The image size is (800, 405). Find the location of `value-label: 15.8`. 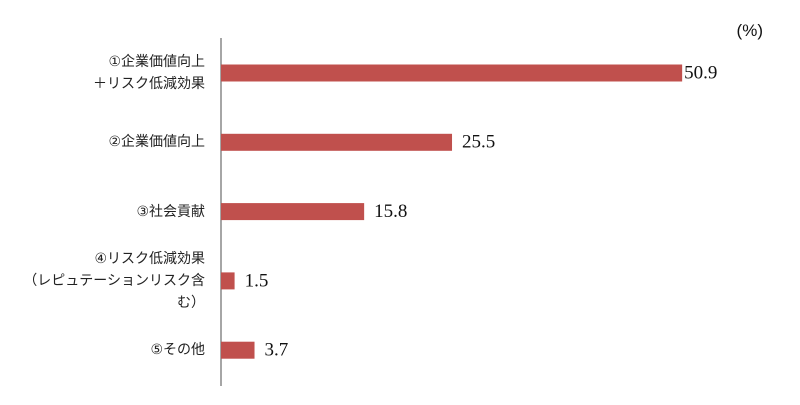

value-label: 15.8 is located at coordinates (390, 211).